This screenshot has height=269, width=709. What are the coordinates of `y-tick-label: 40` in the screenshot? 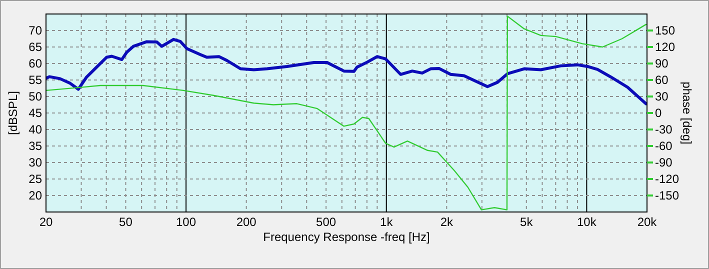 It's located at (35, 129).